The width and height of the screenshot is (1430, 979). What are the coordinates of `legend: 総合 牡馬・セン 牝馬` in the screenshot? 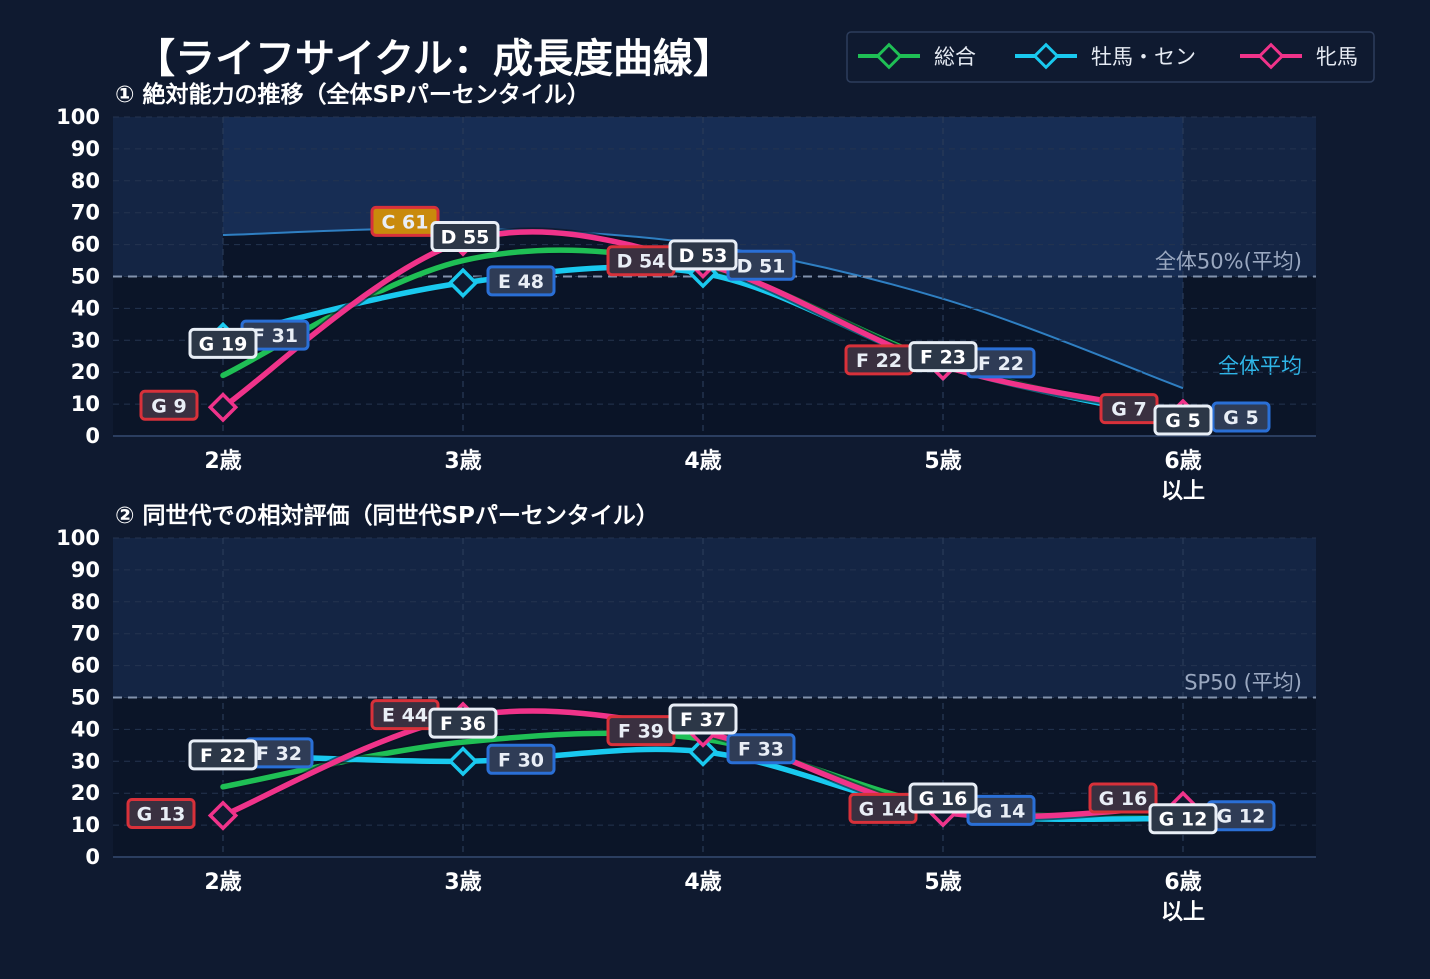 It's located at (1110, 57).